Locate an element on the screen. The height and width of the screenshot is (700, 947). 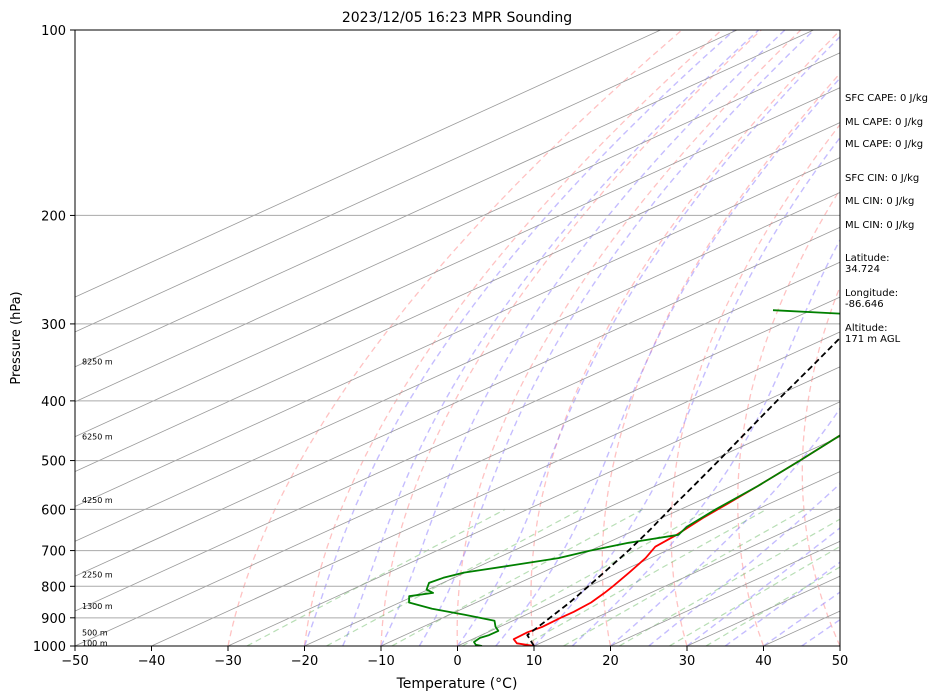
x-tick-label: −40 is located at coordinates (151, 661).